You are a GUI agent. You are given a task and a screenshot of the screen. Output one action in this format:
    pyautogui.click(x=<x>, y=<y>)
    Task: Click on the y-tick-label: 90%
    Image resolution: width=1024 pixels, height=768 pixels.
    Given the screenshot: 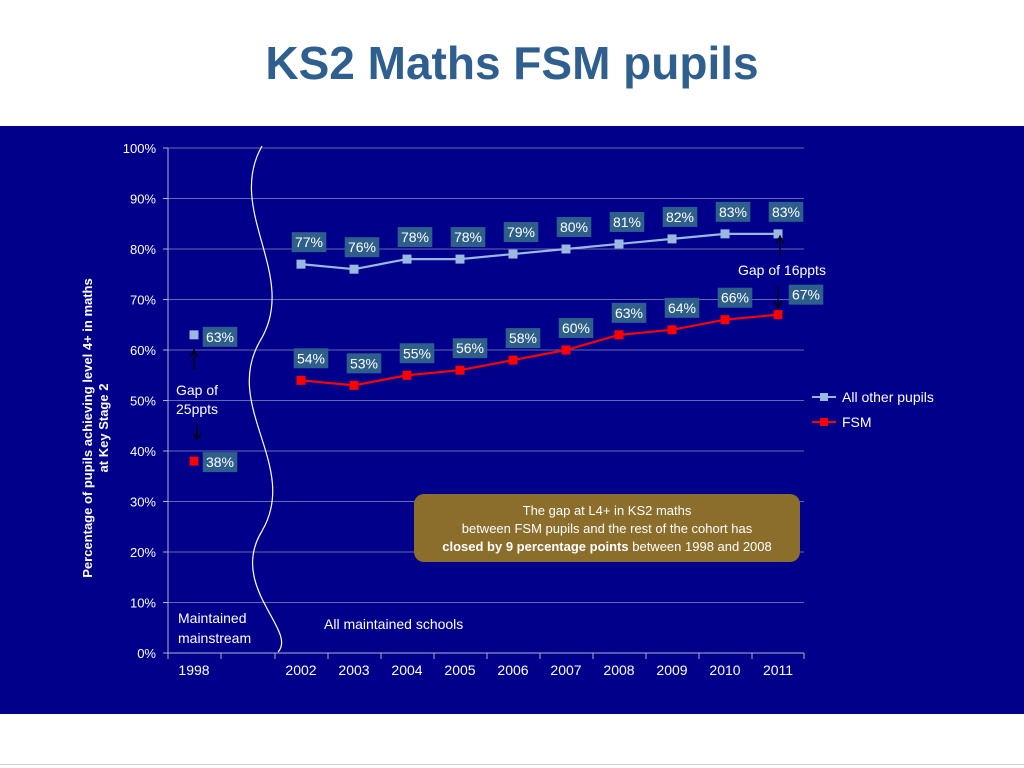 What is the action you would take?
    pyautogui.click(x=143, y=199)
    